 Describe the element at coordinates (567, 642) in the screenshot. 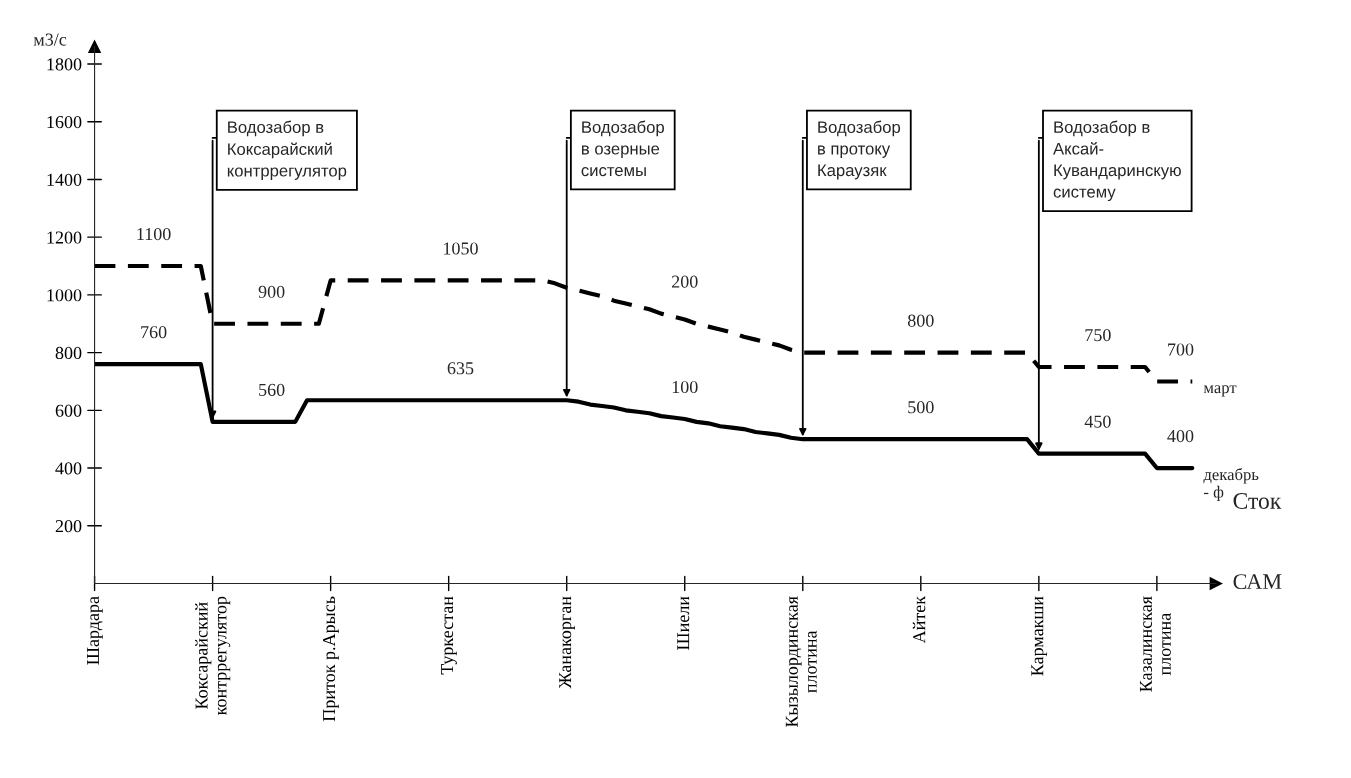

I see `x-tick-label: Жанакорган` at that location.